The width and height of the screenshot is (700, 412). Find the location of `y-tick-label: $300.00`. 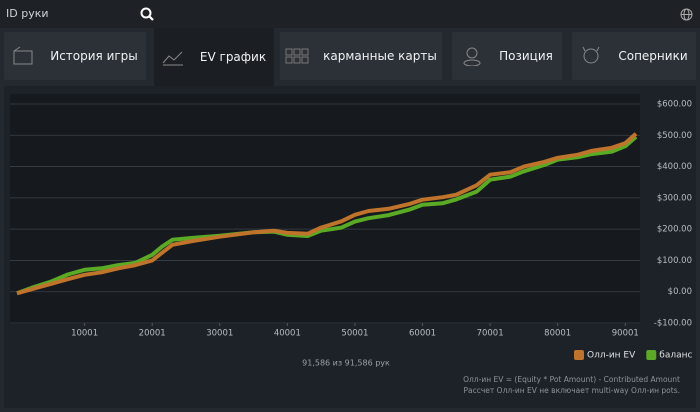

y-tick-label: $300.00 is located at coordinates (674, 198).